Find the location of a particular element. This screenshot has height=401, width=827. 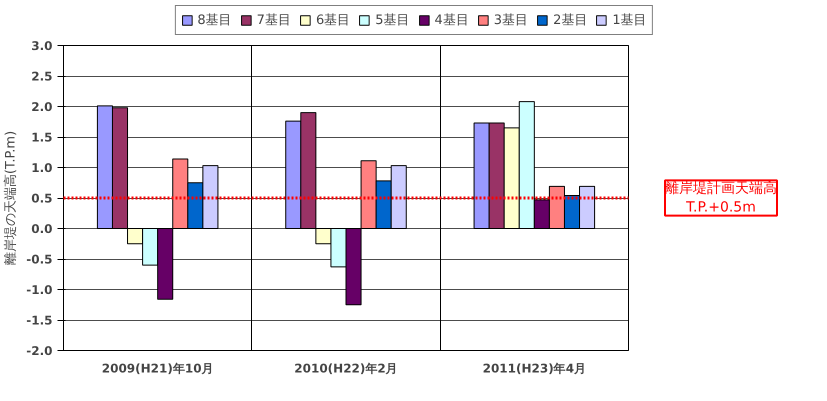

y-tick-label: -2.0 is located at coordinates (39, 351).